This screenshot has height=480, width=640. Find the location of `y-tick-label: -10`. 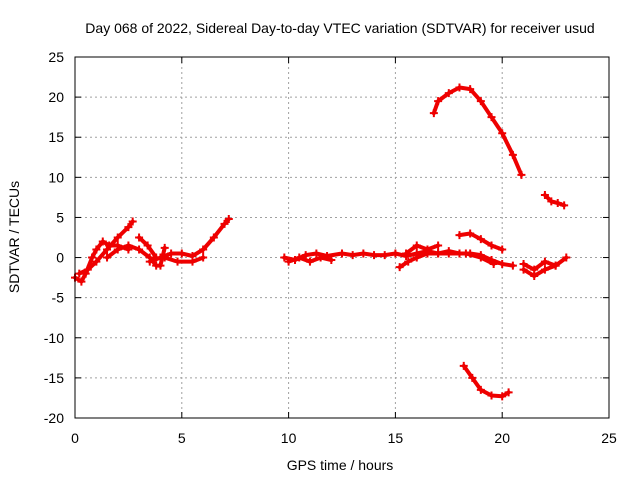

y-tick-label: -10 is located at coordinates (54, 338).